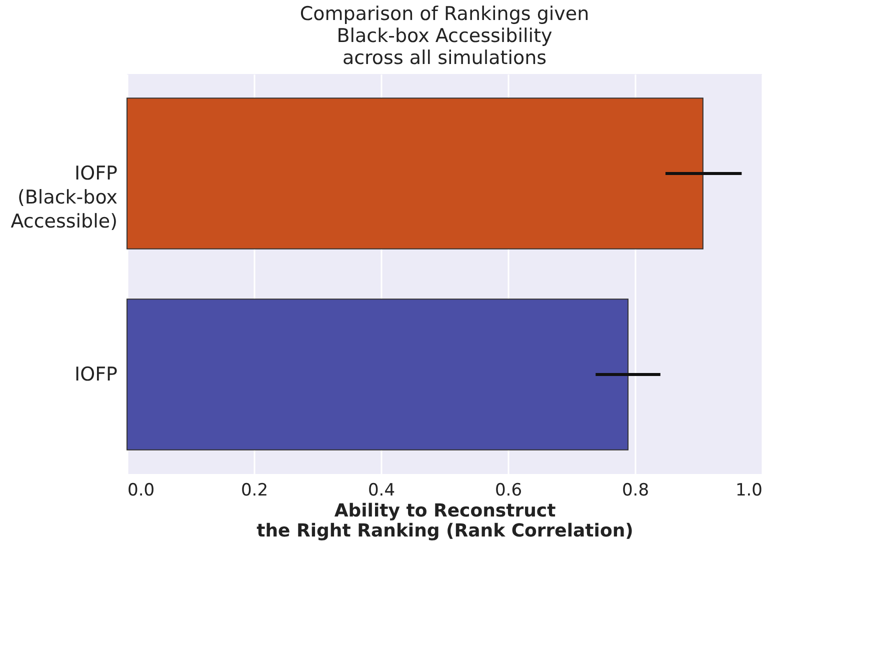 Image resolution: width=873 pixels, height=659 pixels. Describe the element at coordinates (64, 197) in the screenshot. I see `y-tick-label: IOFP (Black-box Accessible)` at that location.